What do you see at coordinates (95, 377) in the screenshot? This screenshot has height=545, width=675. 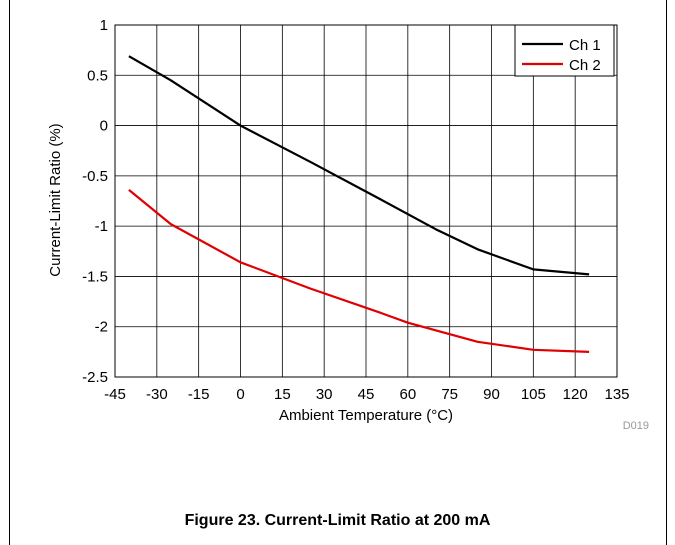 I see `y-tick-label: -2.5` at bounding box center [95, 377].